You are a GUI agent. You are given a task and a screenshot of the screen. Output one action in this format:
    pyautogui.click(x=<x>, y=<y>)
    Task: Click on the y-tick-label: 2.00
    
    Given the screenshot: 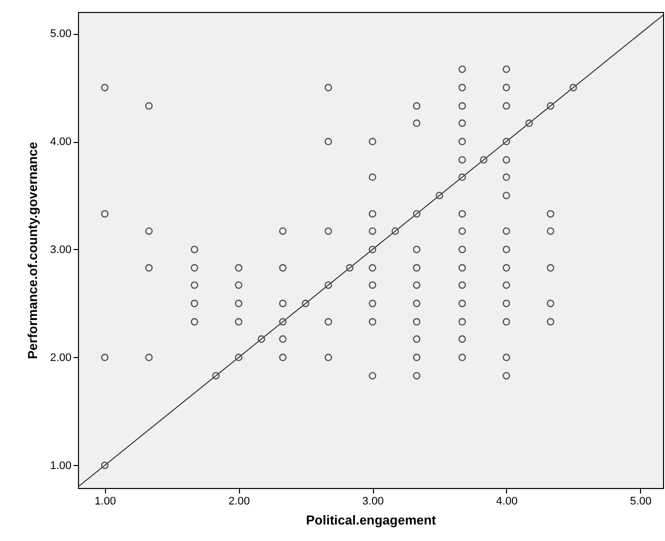 What is the action you would take?
    pyautogui.click(x=61, y=358)
    